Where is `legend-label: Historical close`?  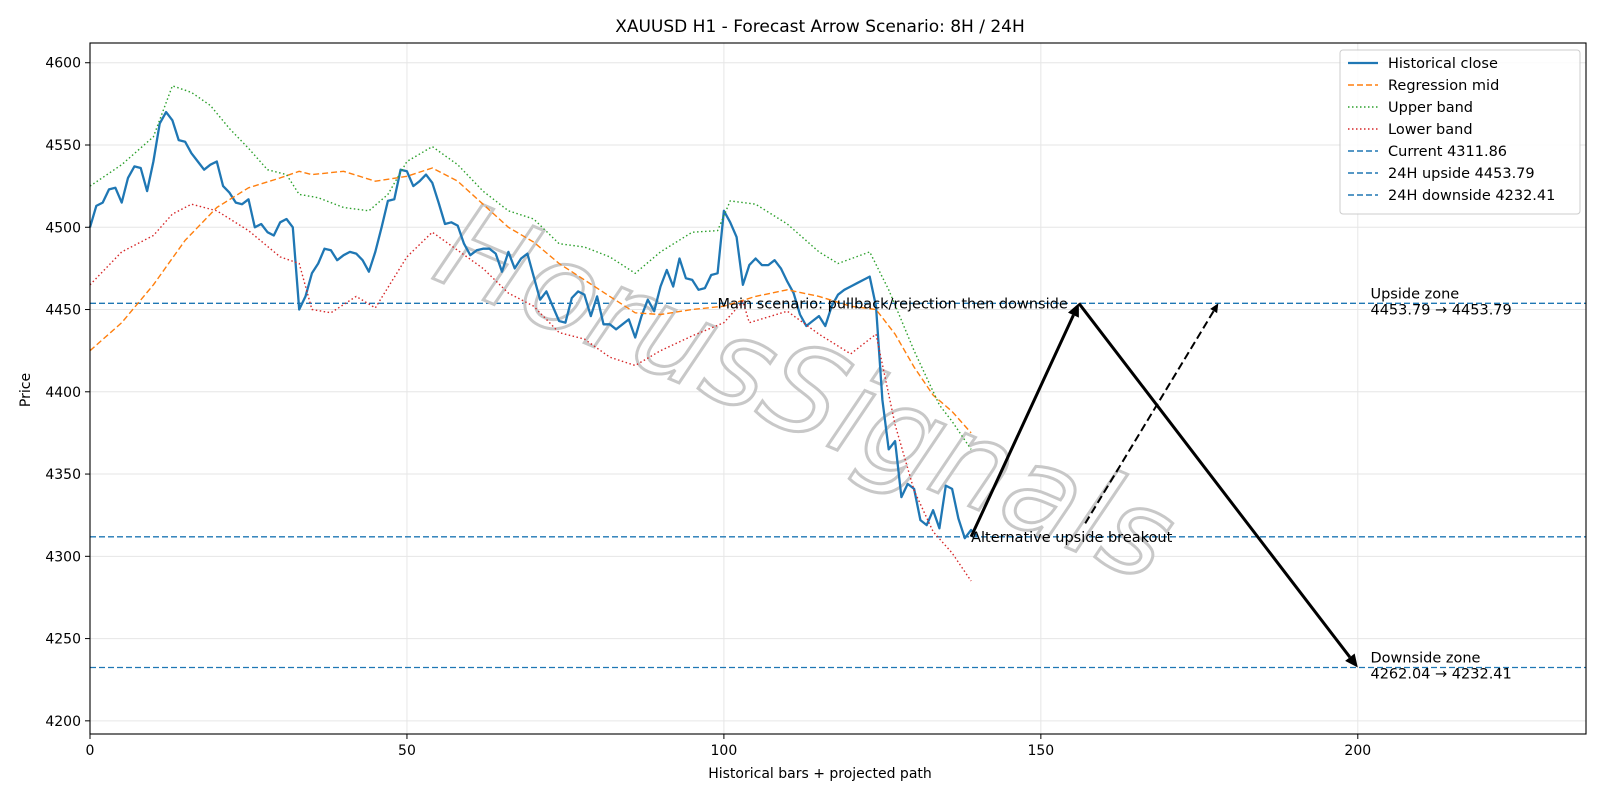 legend-label: Historical close is located at coordinates (1443, 64).